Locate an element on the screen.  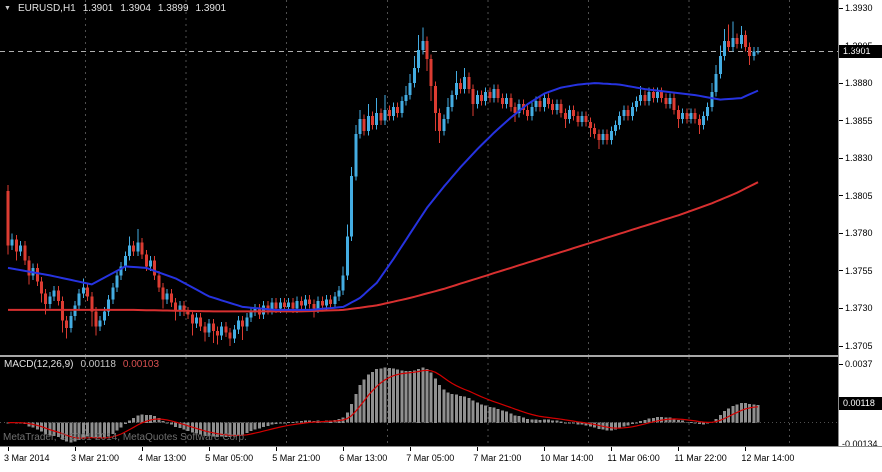
time-axis-label: 5 Mar 21:00 is located at coordinates (296, 458).